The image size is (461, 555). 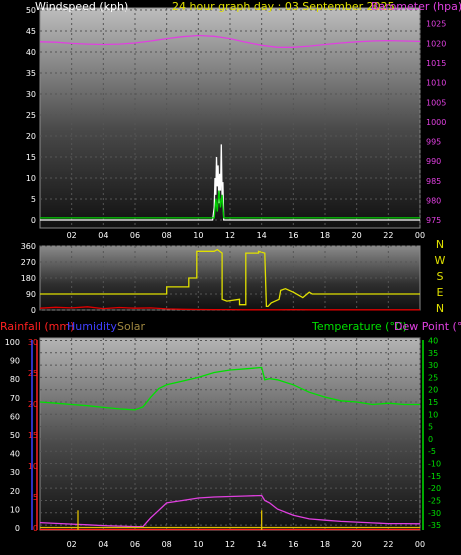 I want to click on windspeed-tick-label: 40, so click(x=31, y=52).